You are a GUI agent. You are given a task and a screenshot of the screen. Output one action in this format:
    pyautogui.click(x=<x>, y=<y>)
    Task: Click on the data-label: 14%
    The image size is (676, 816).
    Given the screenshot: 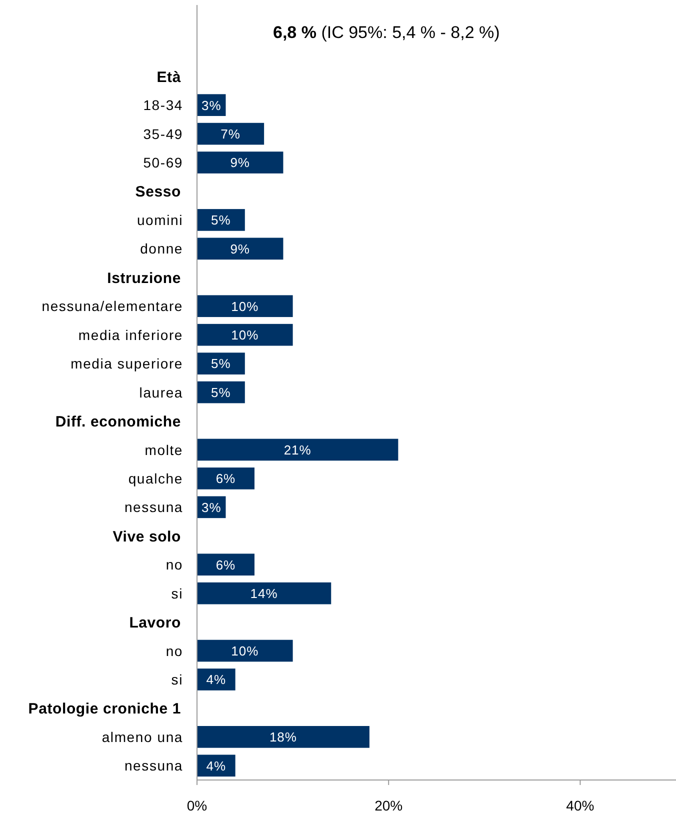 What is the action you would take?
    pyautogui.click(x=264, y=593)
    